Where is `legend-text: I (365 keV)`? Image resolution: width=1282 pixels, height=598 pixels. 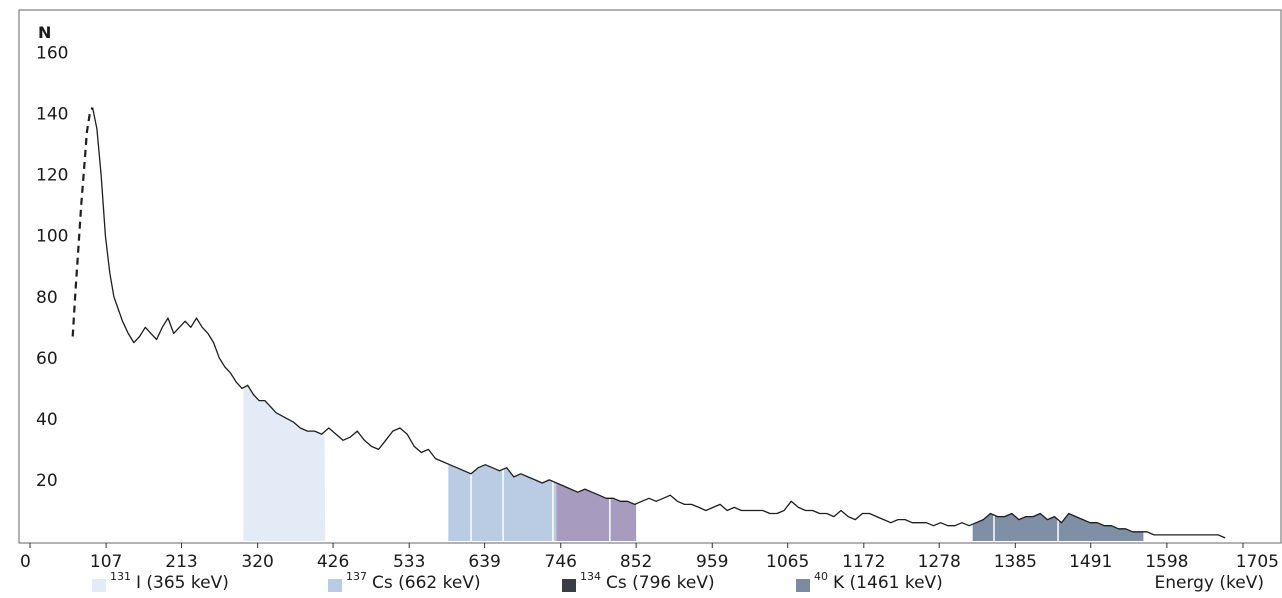
legend-text: I (365 keV) is located at coordinates (182, 583).